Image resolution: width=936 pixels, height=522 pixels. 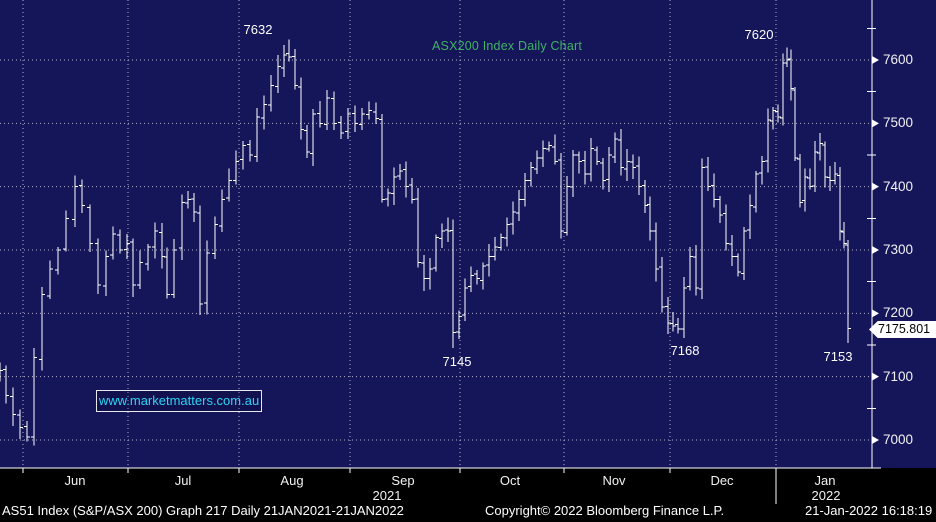 I want to click on watermark-link: www.marketmatters.com.au, so click(x=179, y=401).